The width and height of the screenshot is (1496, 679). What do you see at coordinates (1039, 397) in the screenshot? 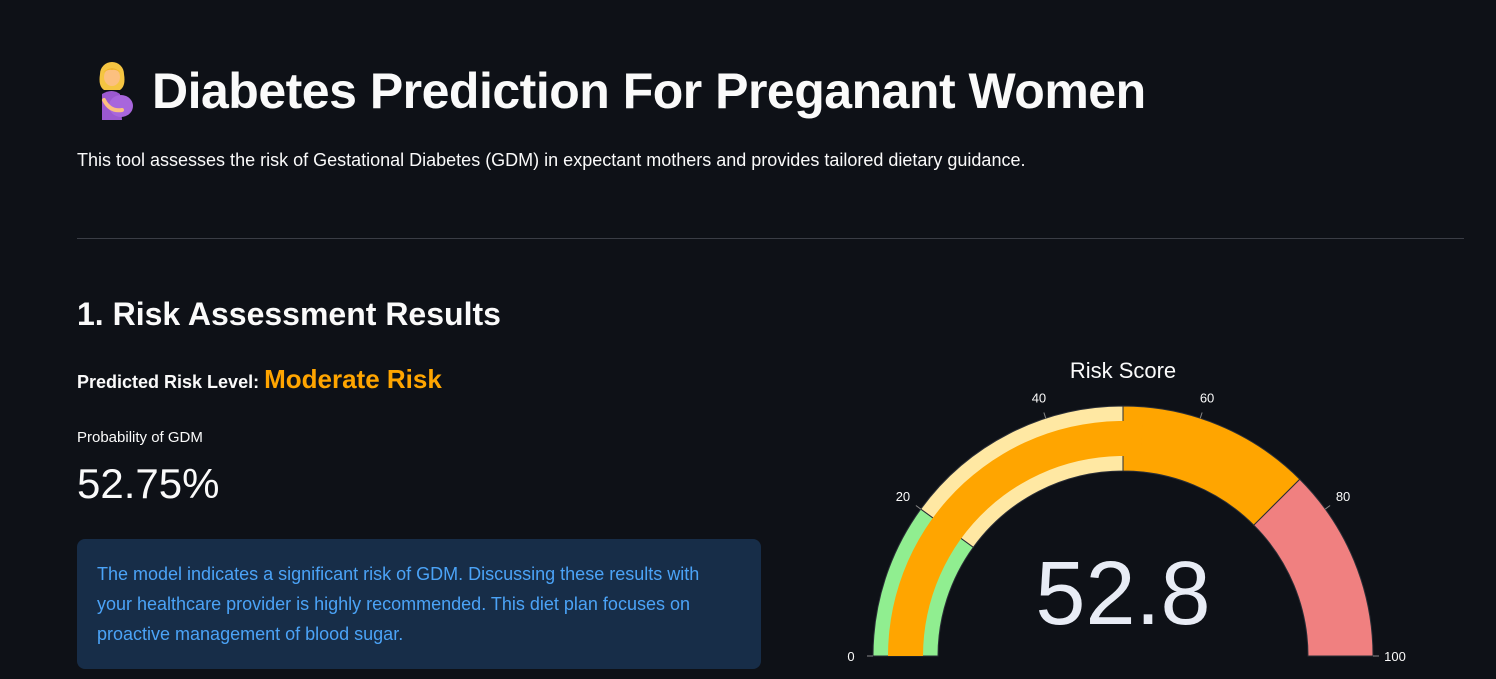
I see `gauge-tick-label-40: 40` at bounding box center [1039, 397].